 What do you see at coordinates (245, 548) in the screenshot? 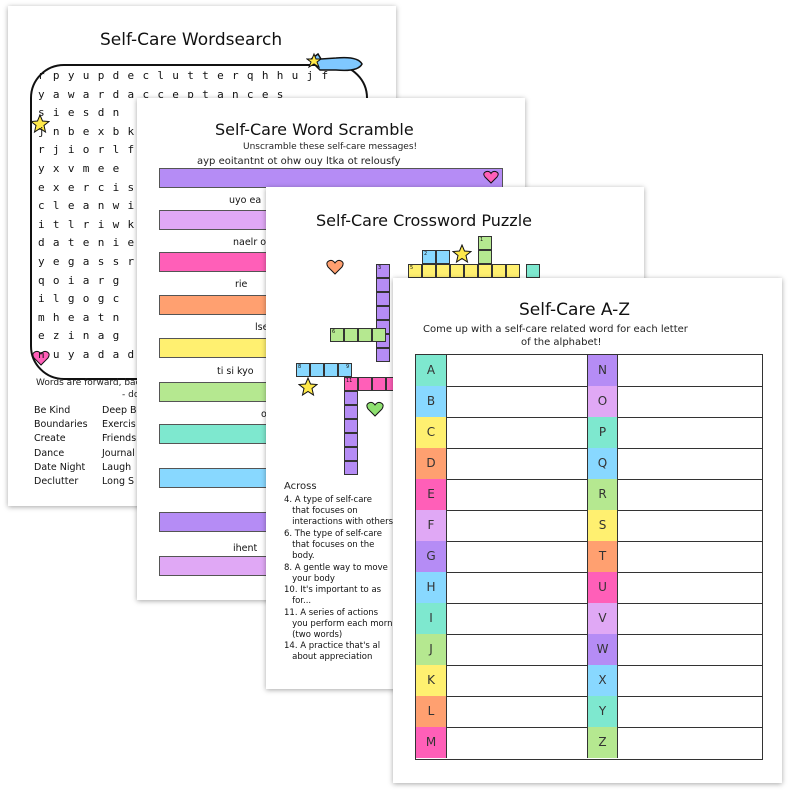
I see `scramble-question: ihent` at bounding box center [245, 548].